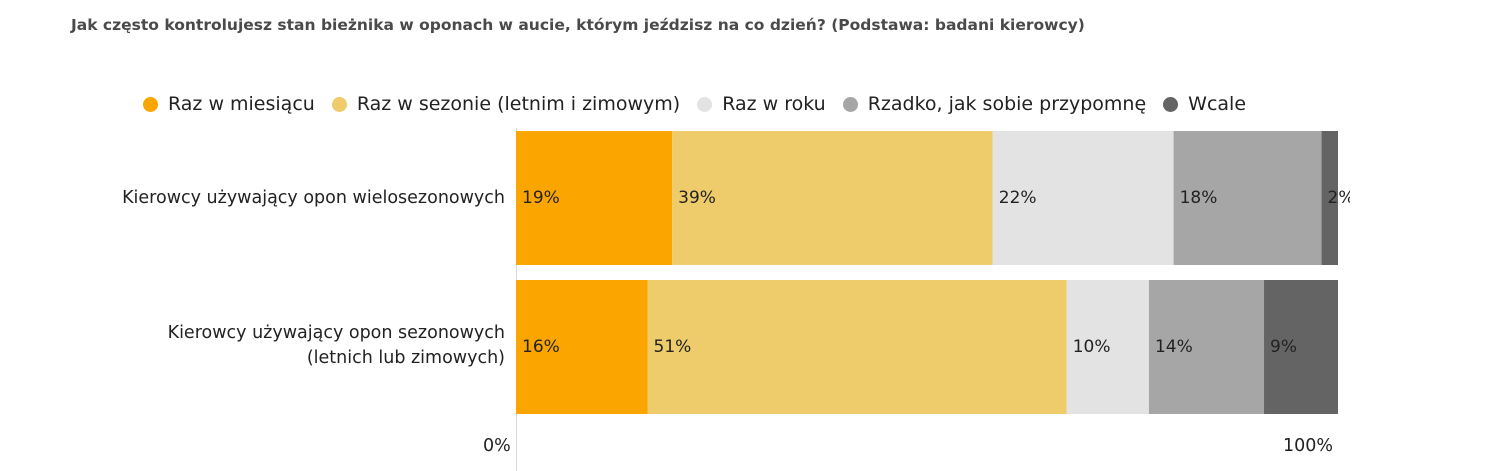 This screenshot has height=471, width=1500. I want to click on category-label-line: Kierowcy używający opon sezonowych, so click(336, 333).